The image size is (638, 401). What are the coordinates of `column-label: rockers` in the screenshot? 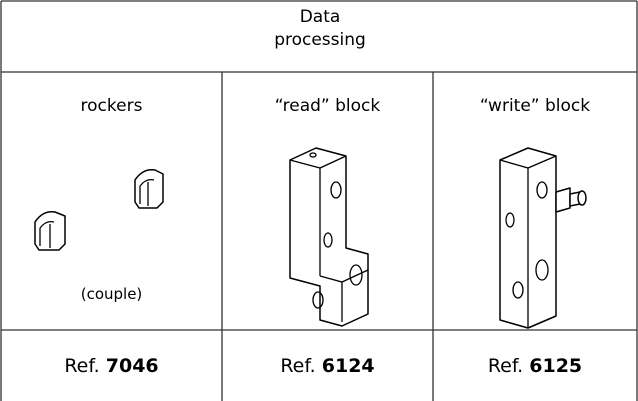 It's located at (111, 106).